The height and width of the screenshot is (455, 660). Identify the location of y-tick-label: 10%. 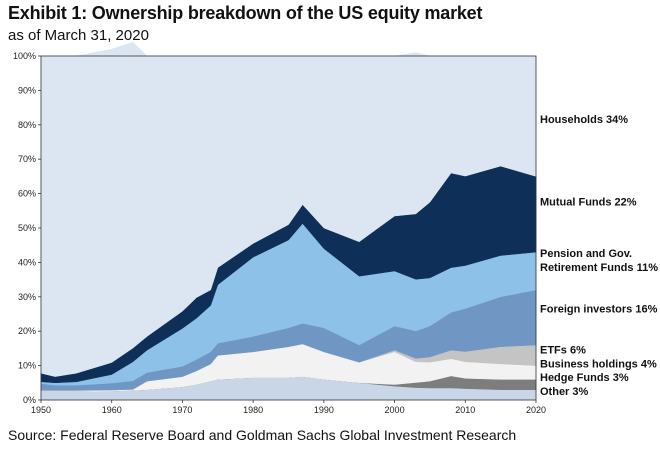
(27, 366).